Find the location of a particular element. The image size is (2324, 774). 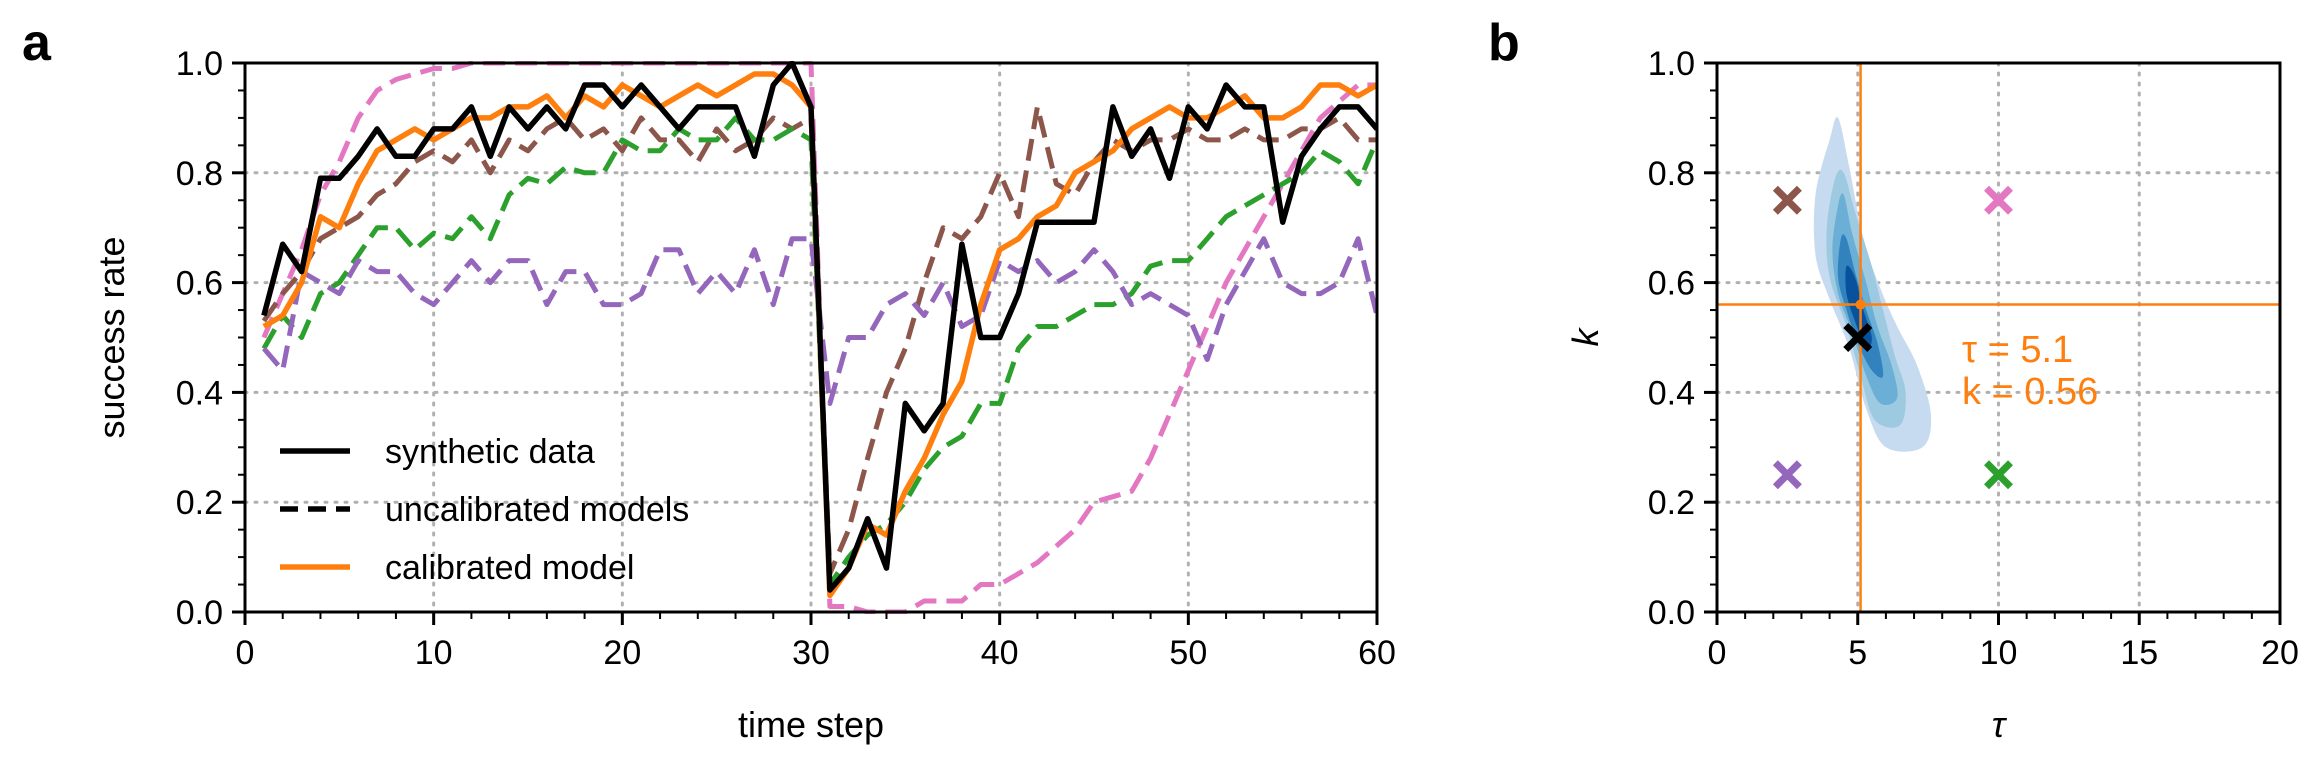

legend-entry-label: uncalibrated models is located at coordinates (537, 510).